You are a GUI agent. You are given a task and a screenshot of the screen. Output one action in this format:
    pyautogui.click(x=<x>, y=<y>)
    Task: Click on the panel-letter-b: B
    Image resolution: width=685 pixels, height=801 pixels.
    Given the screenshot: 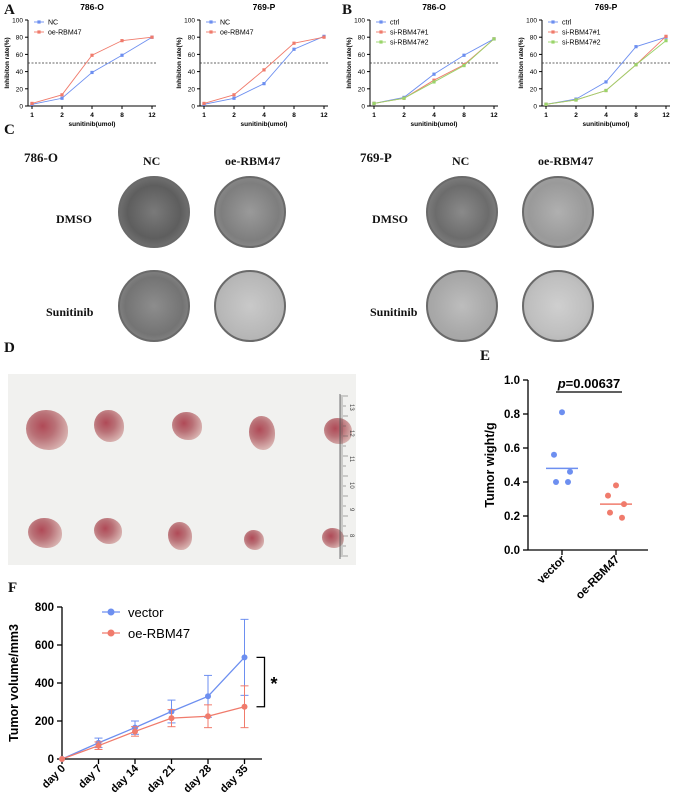 What is the action you would take?
    pyautogui.click(x=347, y=10)
    